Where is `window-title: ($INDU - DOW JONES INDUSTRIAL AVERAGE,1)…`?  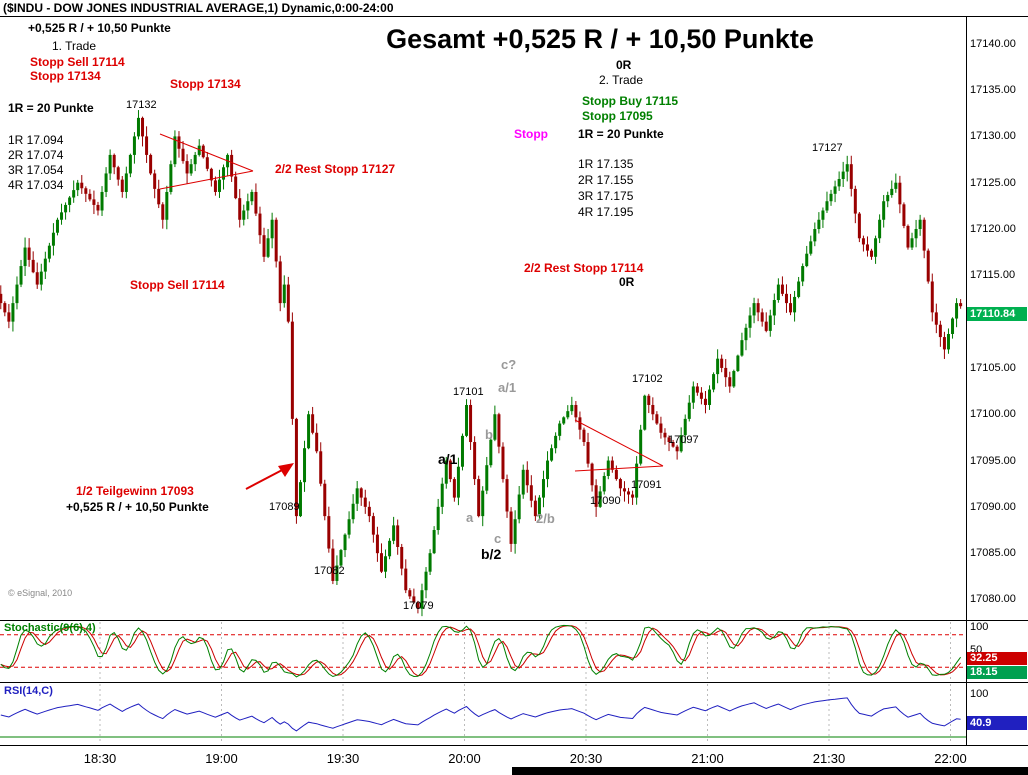
window-title: ($INDU - DOW JONES INDUSTRIAL AVERAGE,1)… is located at coordinates (198, 8).